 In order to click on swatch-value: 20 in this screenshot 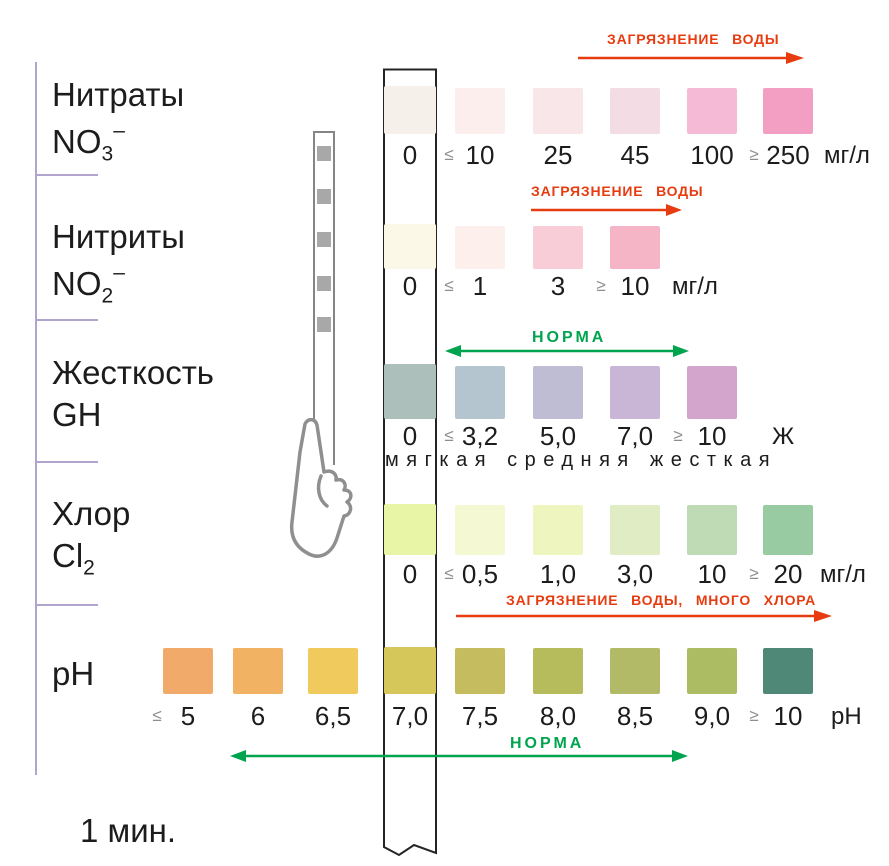, I will do `click(788, 574)`.